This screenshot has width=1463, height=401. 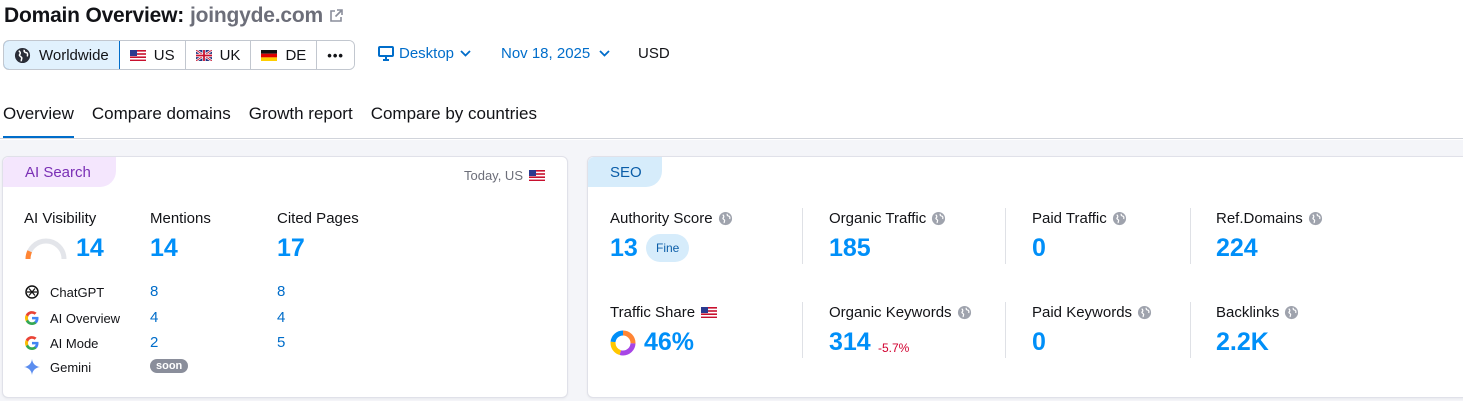 I want to click on ai-mode-mentions: 2, so click(x=154, y=342).